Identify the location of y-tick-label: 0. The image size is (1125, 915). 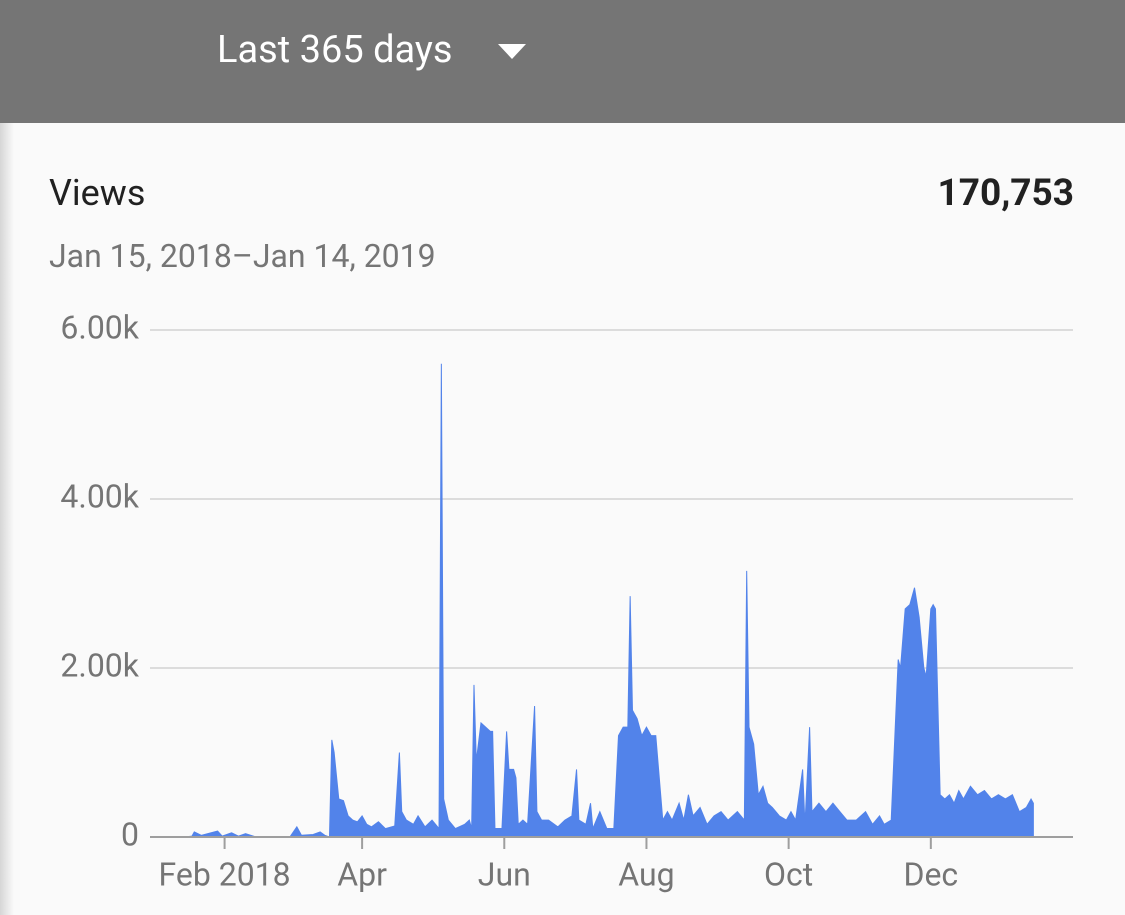
(130, 834).